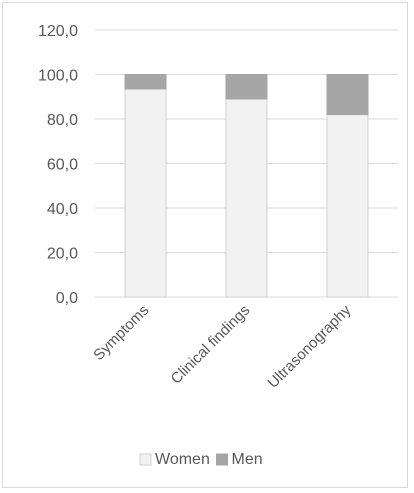  I want to click on x-axis-category-labels: Symptoms Clinical findings Ultrasonography, so click(222, 346).